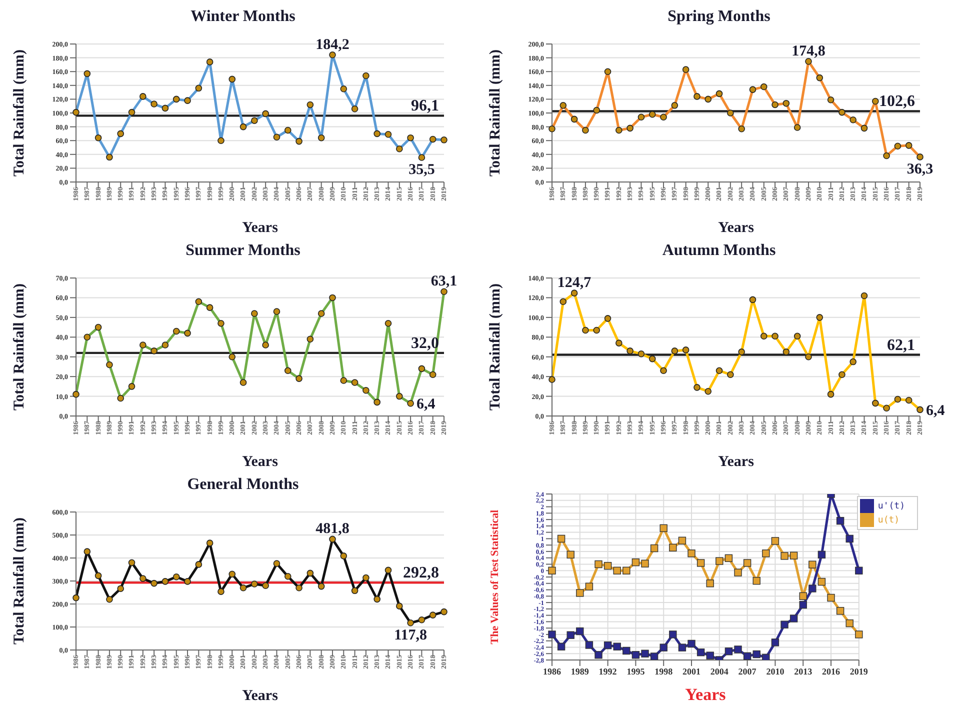 The height and width of the screenshot is (721, 964). What do you see at coordinates (920, 170) in the screenshot?
I see `annotation: 36,3` at bounding box center [920, 170].